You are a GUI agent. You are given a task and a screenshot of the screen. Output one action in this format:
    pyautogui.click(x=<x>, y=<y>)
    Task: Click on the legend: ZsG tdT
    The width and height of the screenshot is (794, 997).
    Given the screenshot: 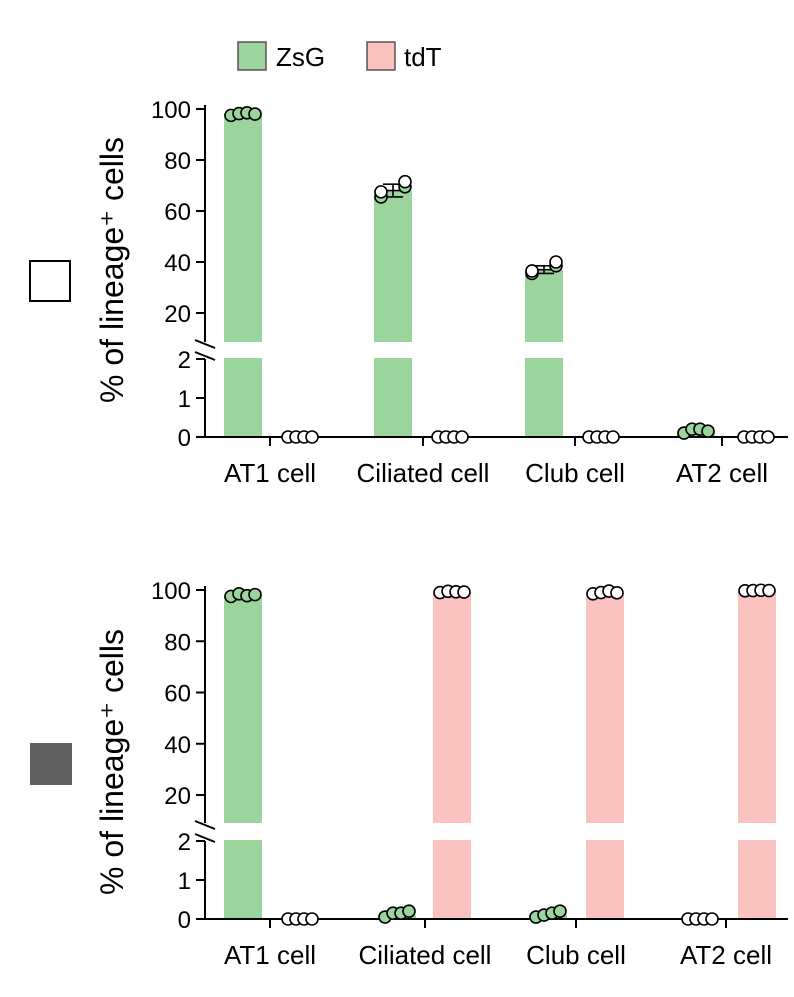 What is the action you would take?
    pyautogui.click(x=339, y=56)
    